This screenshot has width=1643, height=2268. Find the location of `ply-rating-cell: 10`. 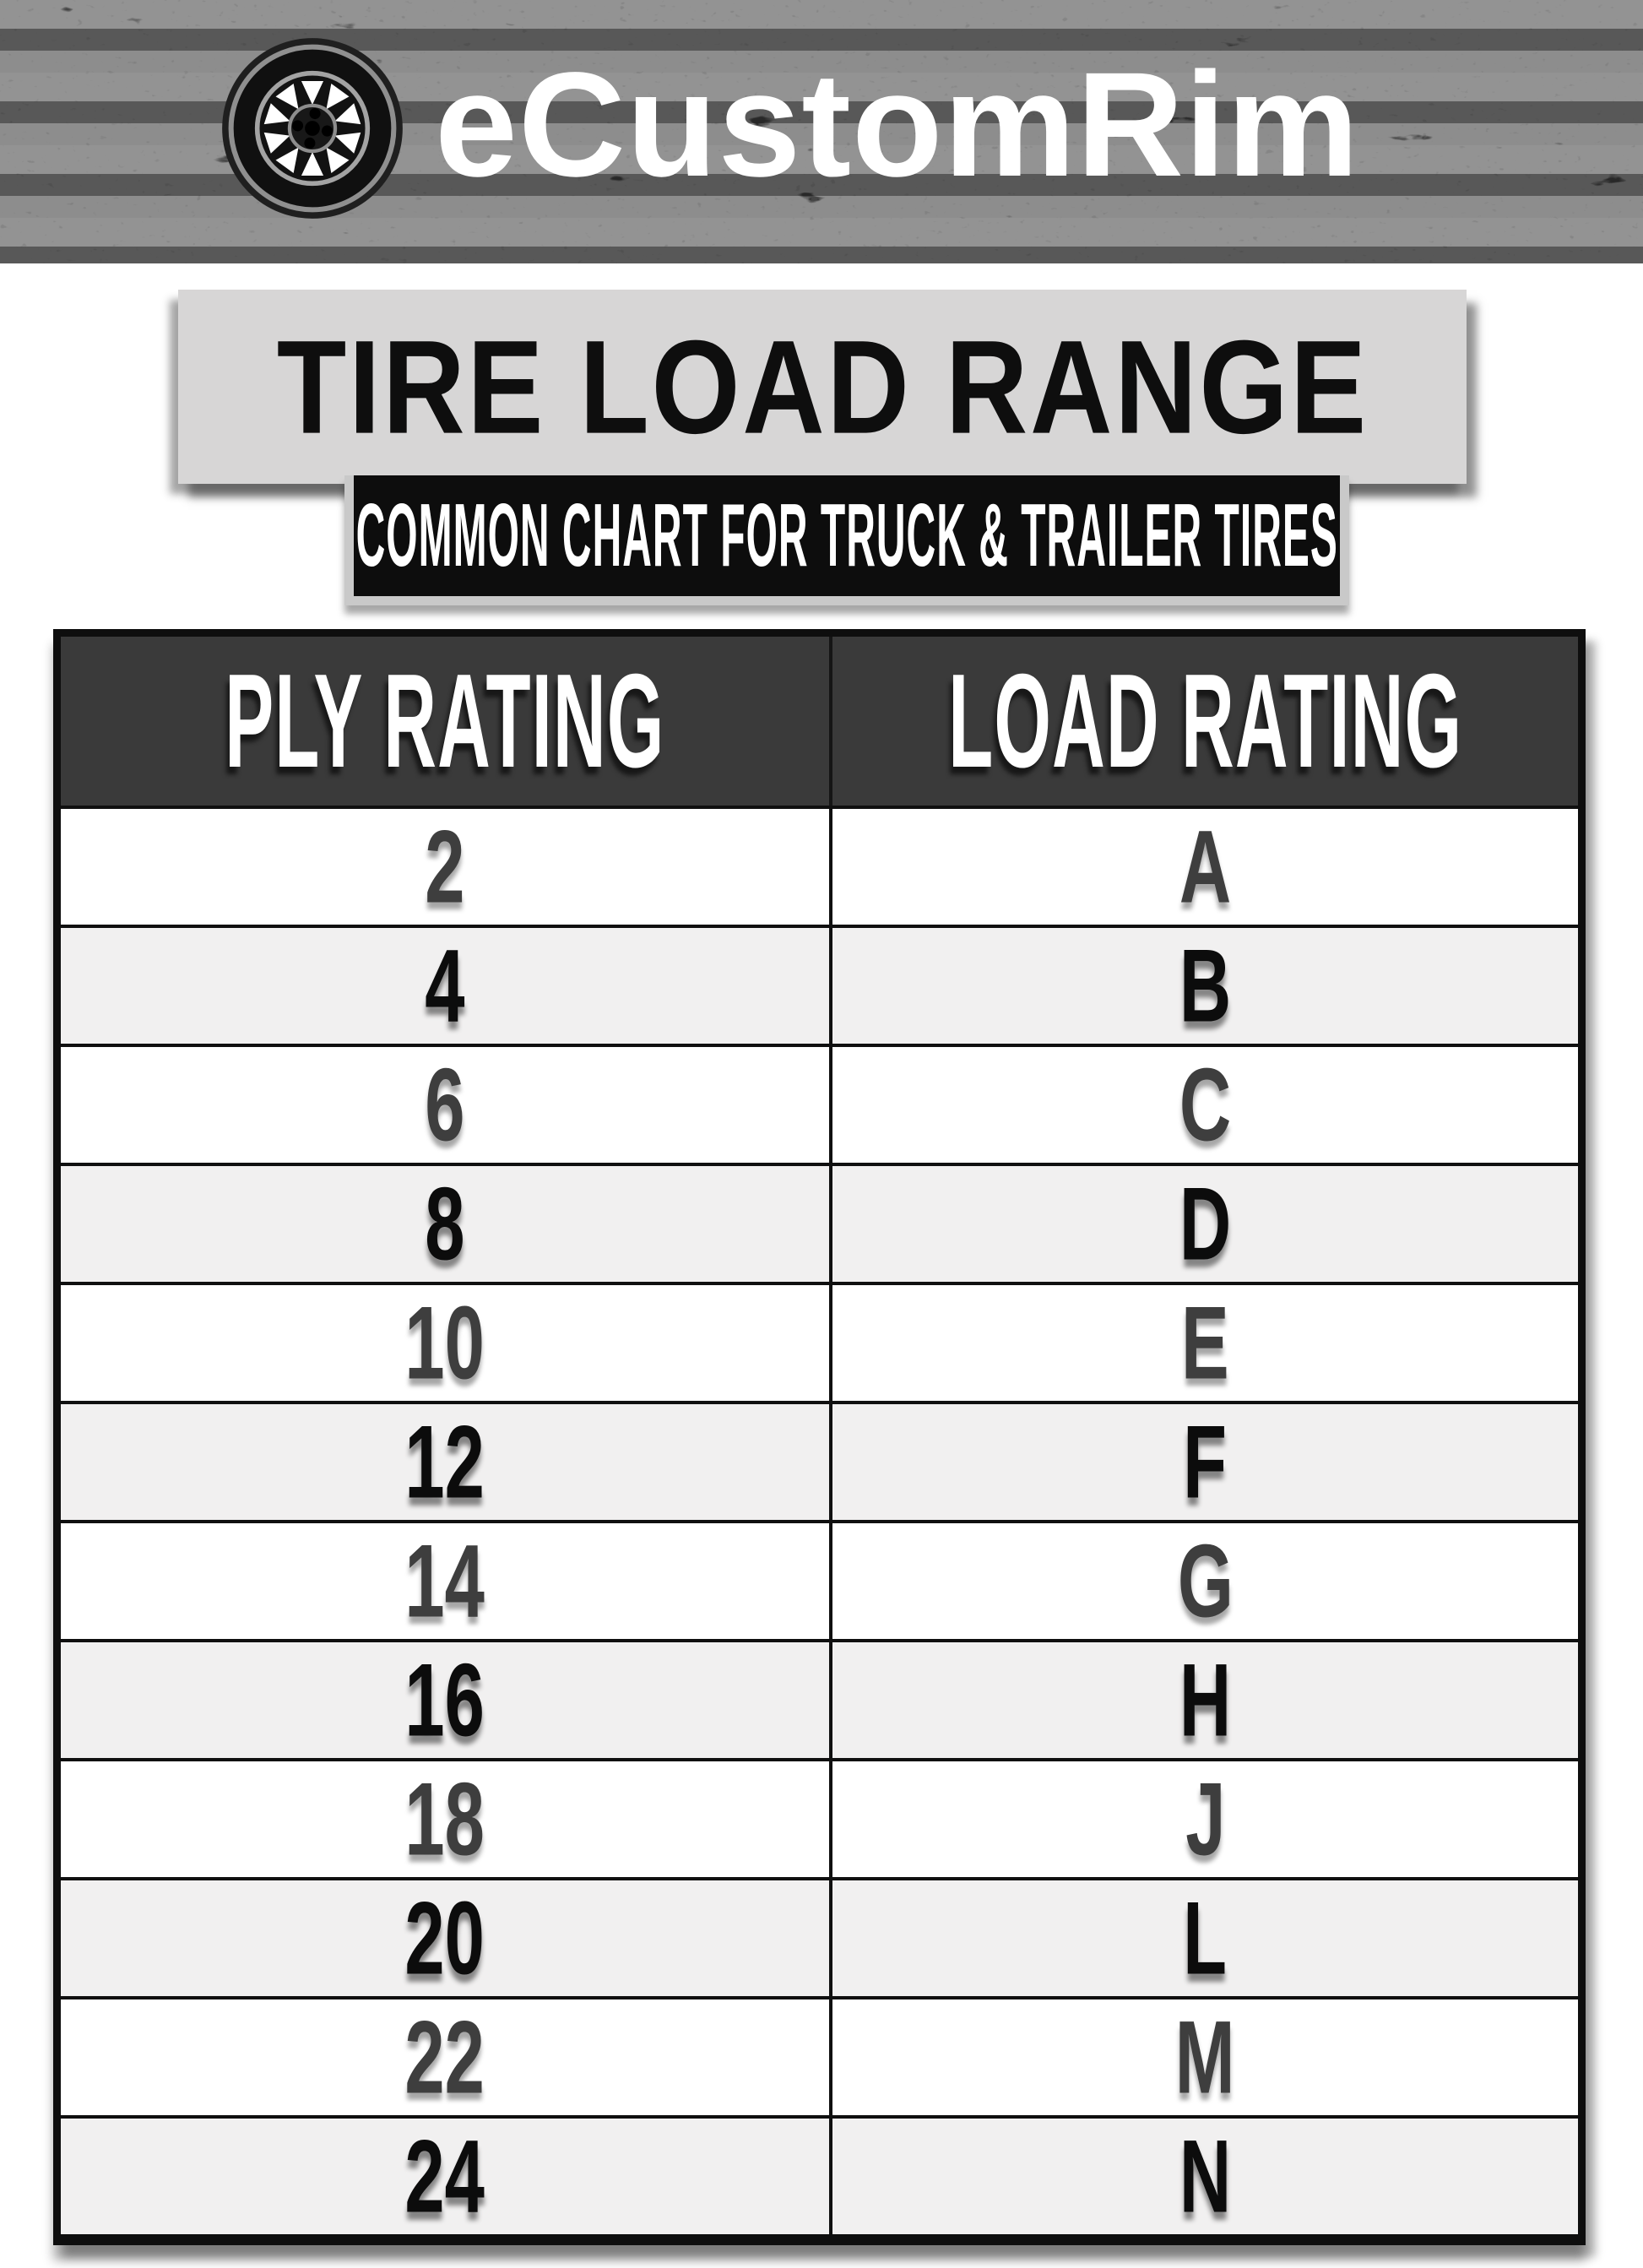

ply-rating-cell: 10 is located at coordinates (446, 1343).